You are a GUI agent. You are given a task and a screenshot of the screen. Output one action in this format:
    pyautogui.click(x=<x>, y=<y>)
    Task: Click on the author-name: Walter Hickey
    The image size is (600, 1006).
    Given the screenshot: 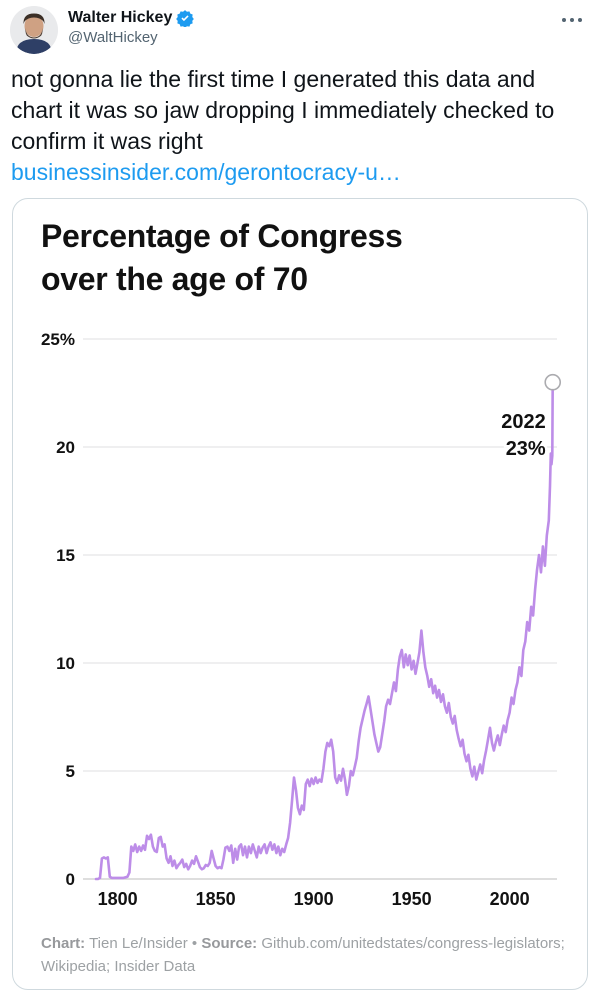 What is the action you would take?
    pyautogui.click(x=120, y=17)
    